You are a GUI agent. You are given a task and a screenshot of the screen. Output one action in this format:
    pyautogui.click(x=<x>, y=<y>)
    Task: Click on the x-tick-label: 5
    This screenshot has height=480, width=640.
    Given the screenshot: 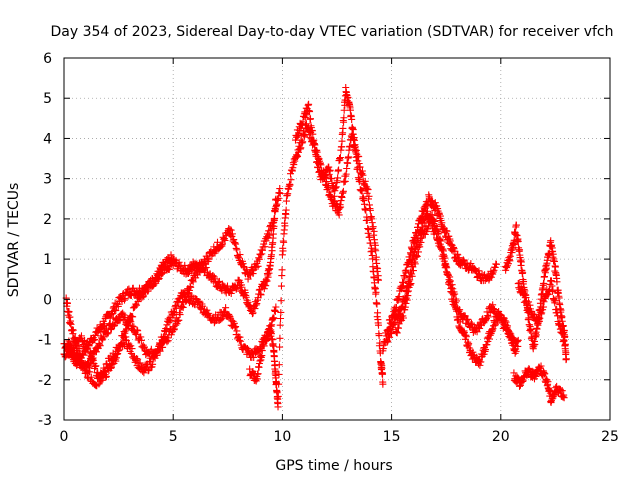 What is the action you would take?
    pyautogui.click(x=173, y=437)
    